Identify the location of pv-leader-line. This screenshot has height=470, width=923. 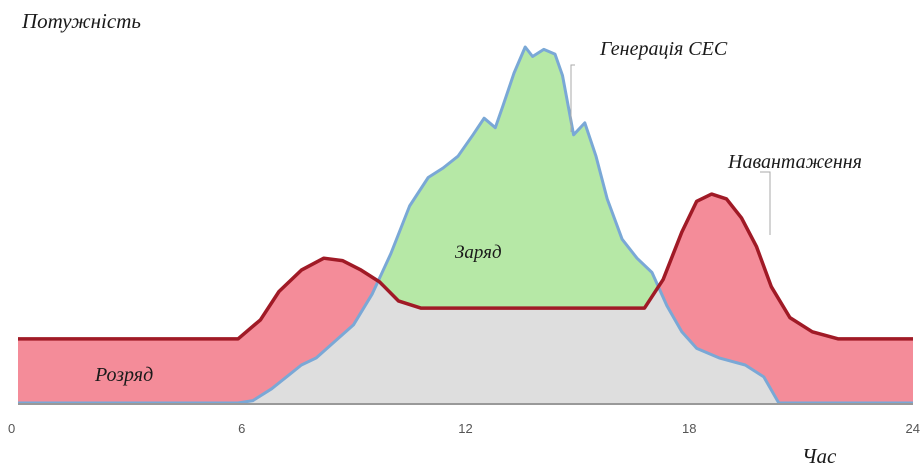
(572, 98).